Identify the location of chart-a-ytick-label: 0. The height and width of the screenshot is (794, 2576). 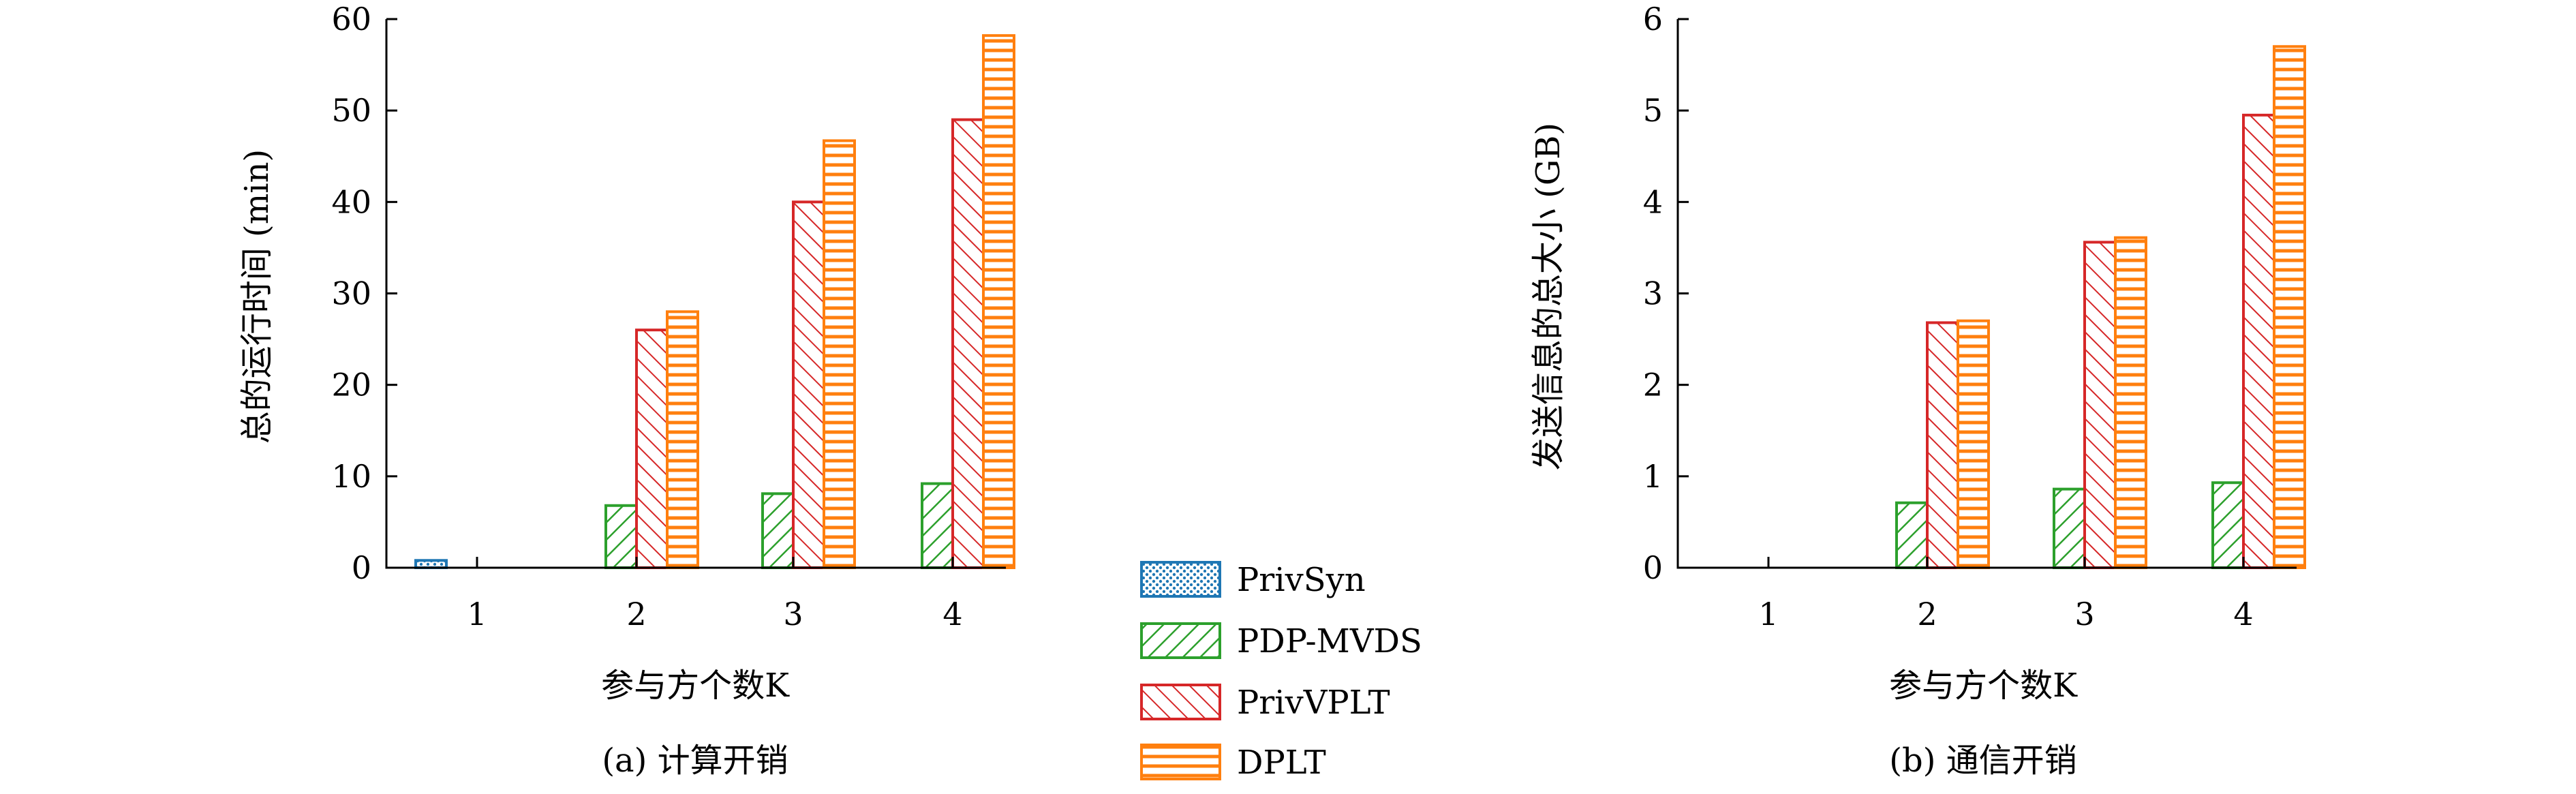
(361, 567).